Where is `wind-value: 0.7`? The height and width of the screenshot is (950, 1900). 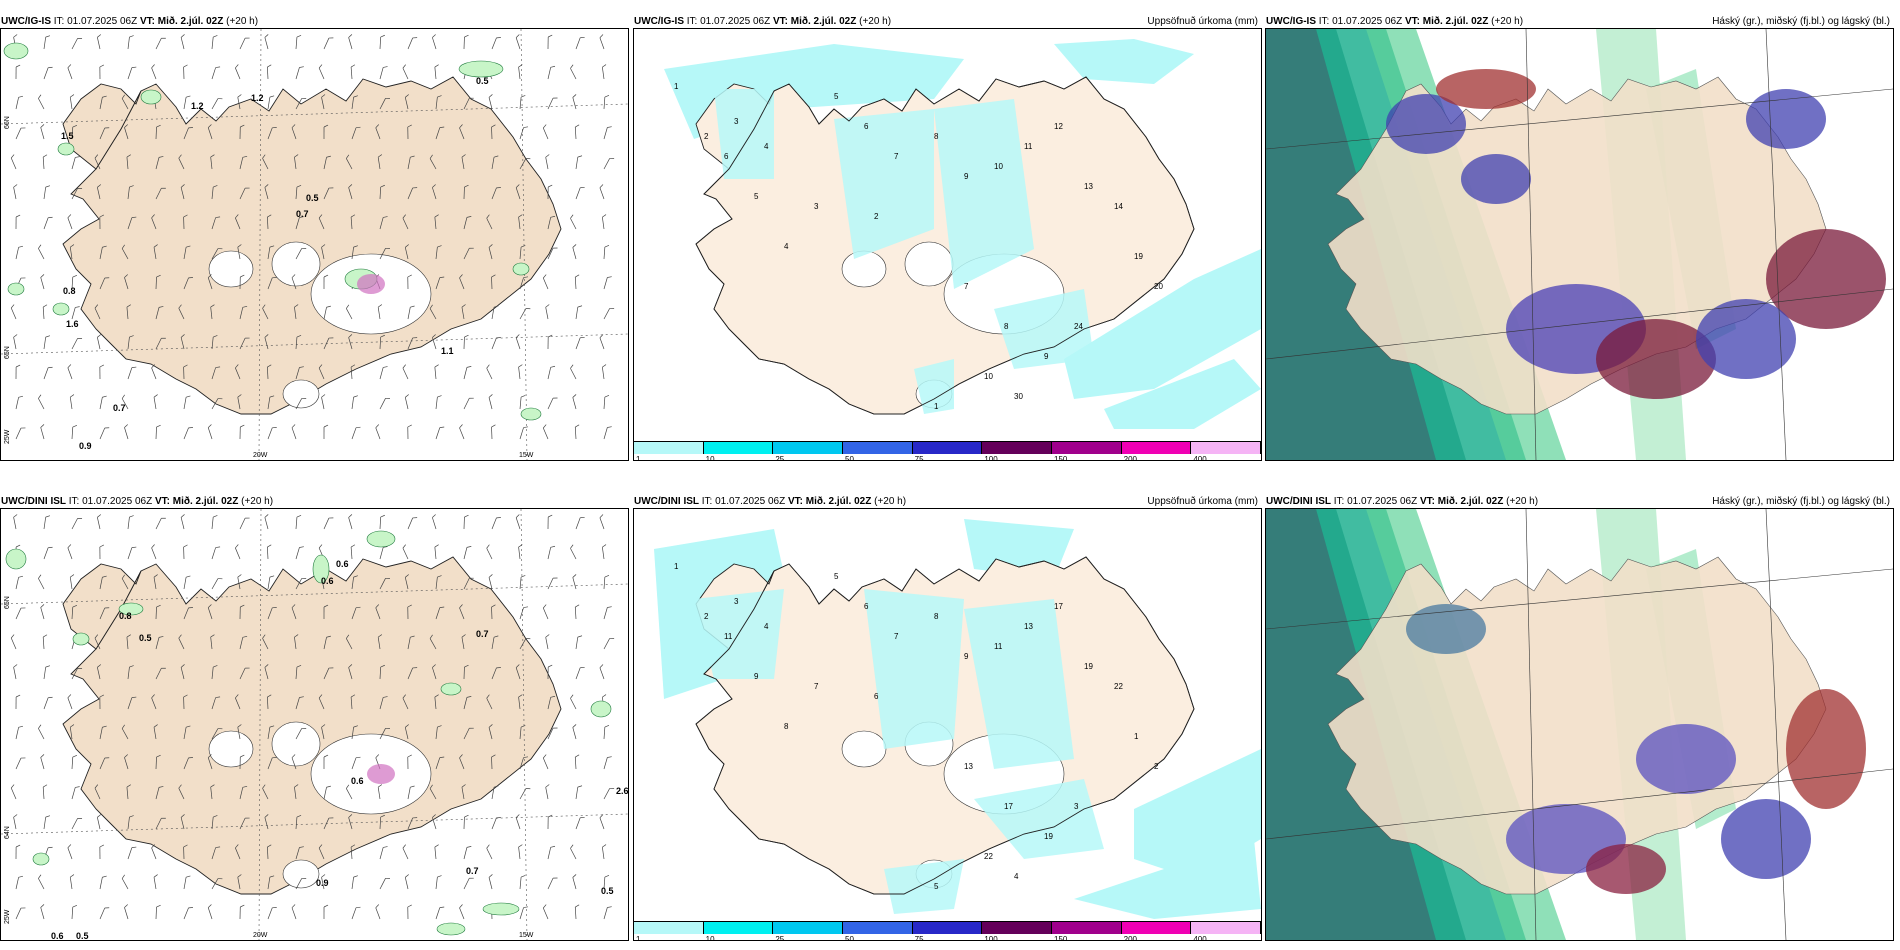 wind-value: 0.7 is located at coordinates (302, 214).